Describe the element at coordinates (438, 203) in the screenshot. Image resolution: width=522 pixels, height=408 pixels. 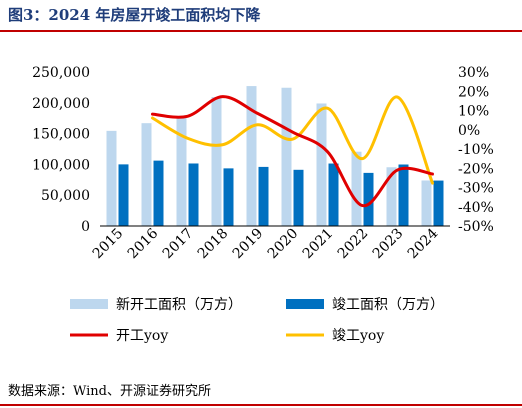
I see `bar-completion-2024` at that location.